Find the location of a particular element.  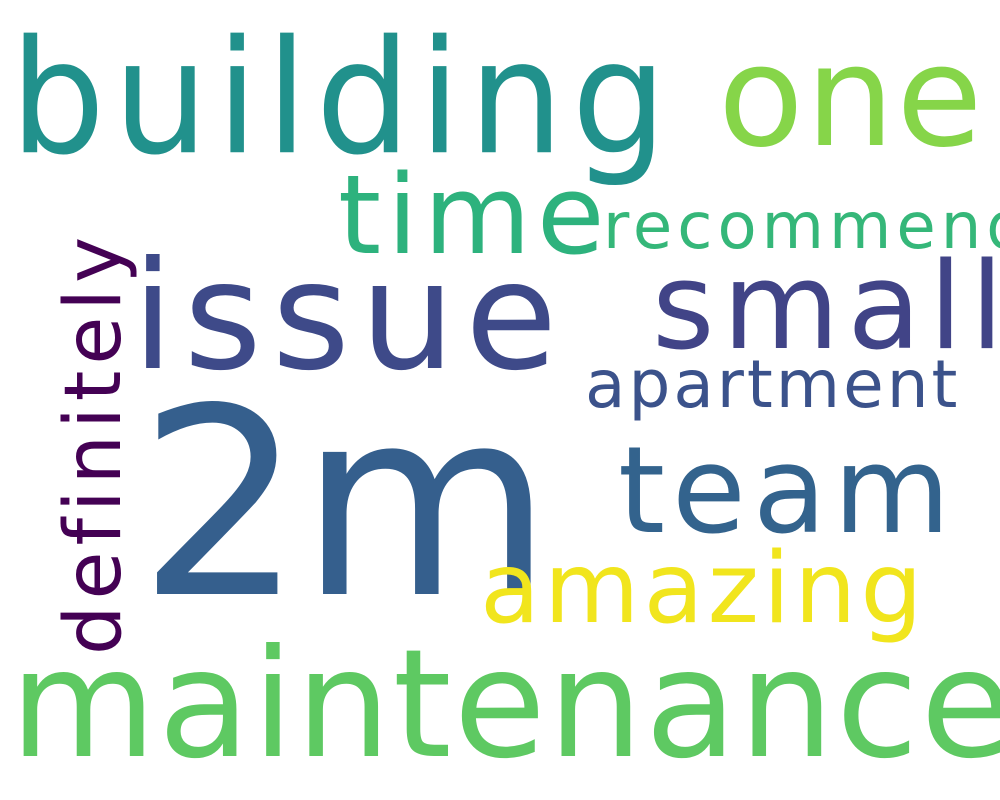

word-time: time is located at coordinates (474, 215).